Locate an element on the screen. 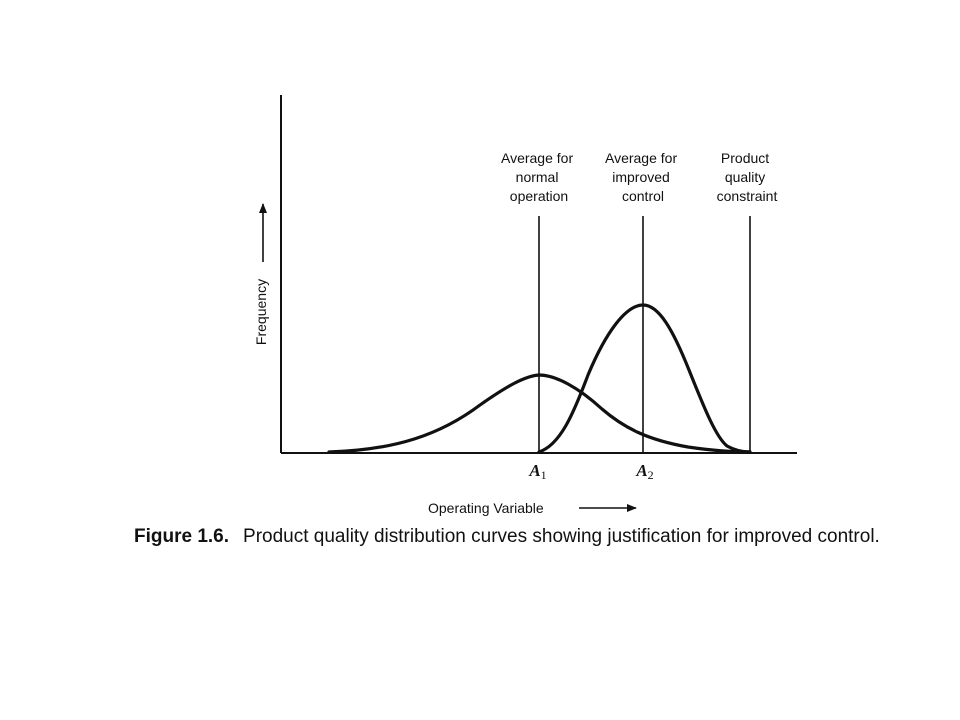 The width and height of the screenshot is (960, 720). constraint-label-line-1: Product is located at coordinates (745, 158).